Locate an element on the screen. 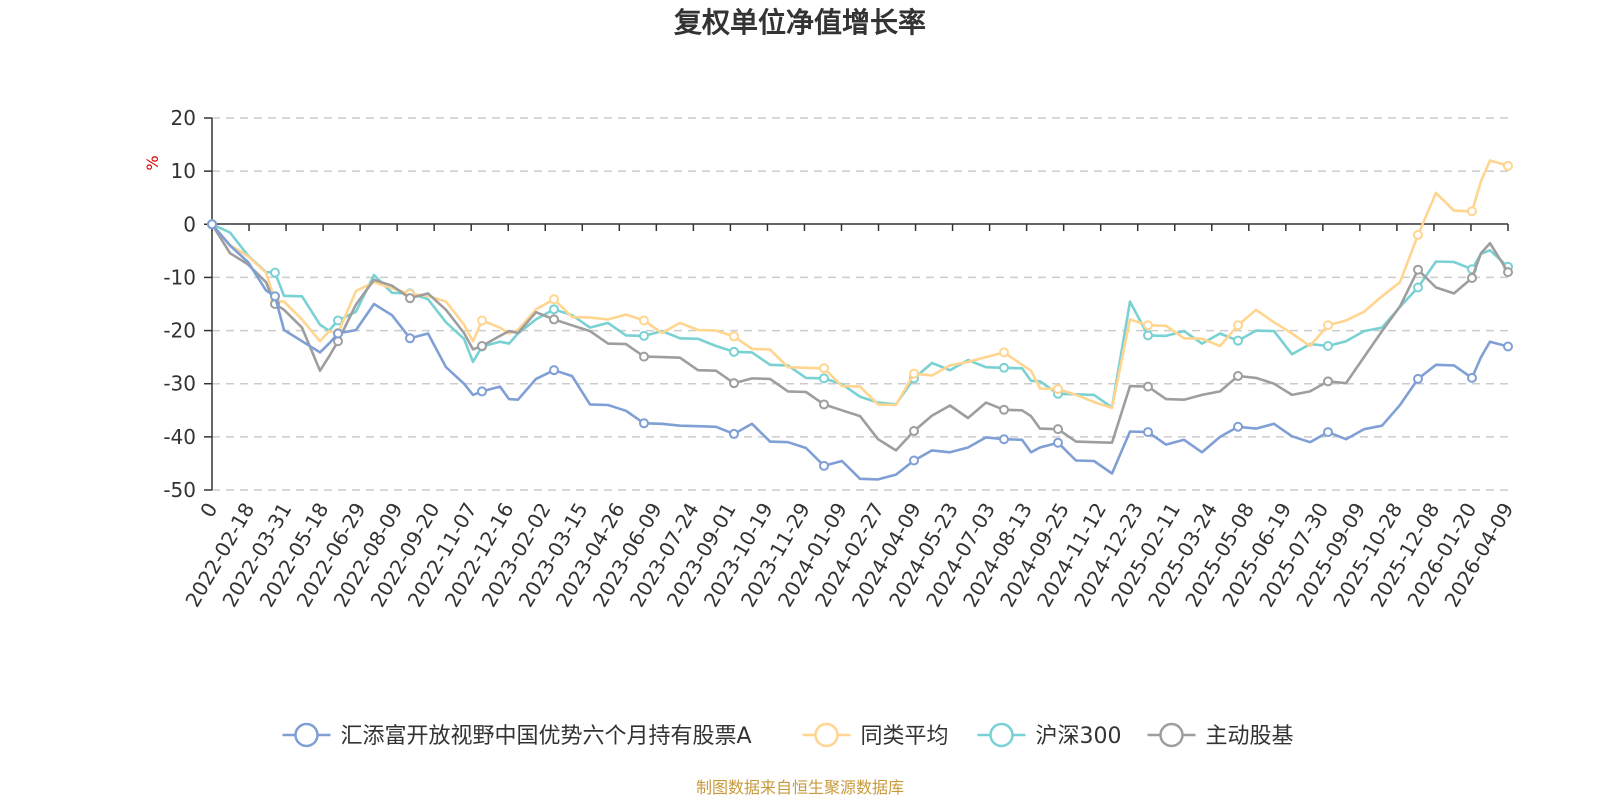 The height and width of the screenshot is (800, 1600). legend-item: 沪深300 is located at coordinates (1049, 735).